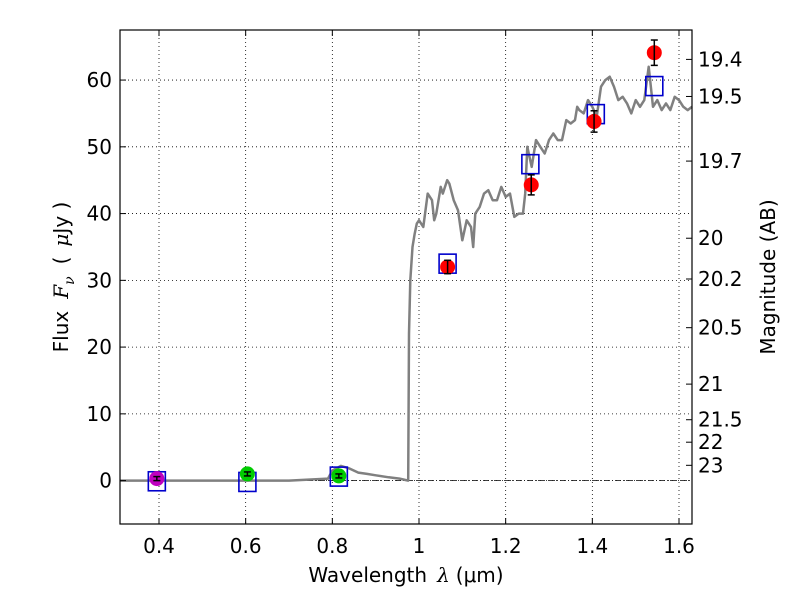  What do you see at coordinates (99, 147) in the screenshot?
I see `y-tick-label: 50` at bounding box center [99, 147].